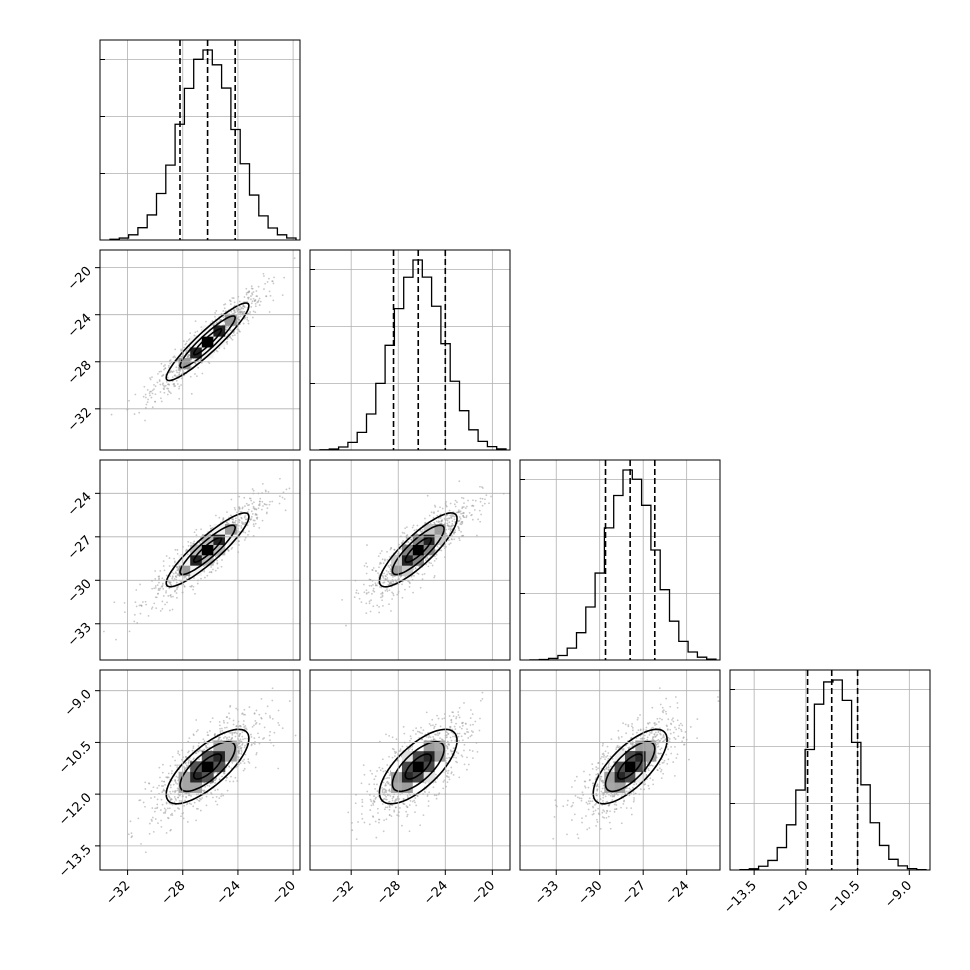 Image resolution: width=970 pixels, height=970 pixels. Describe the element at coordinates (75, 809) in the screenshot. I see `y-tick-label: −12.0` at that location.